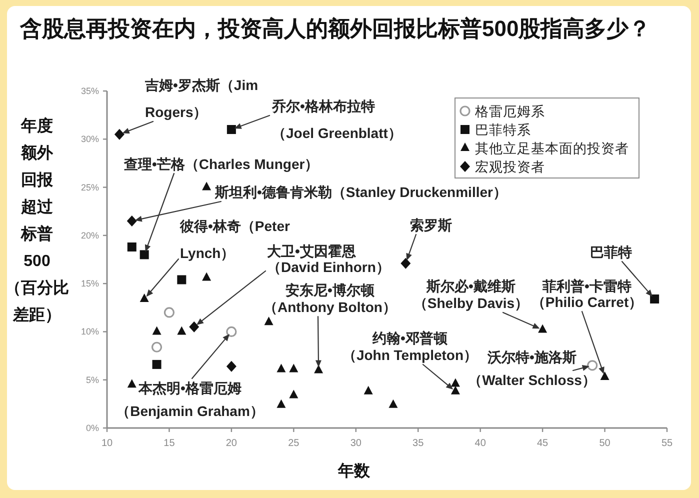 This screenshot has height=498, width=699. What do you see at coordinates (170, 443) in the screenshot?
I see `x-tick-label: 15` at bounding box center [170, 443].